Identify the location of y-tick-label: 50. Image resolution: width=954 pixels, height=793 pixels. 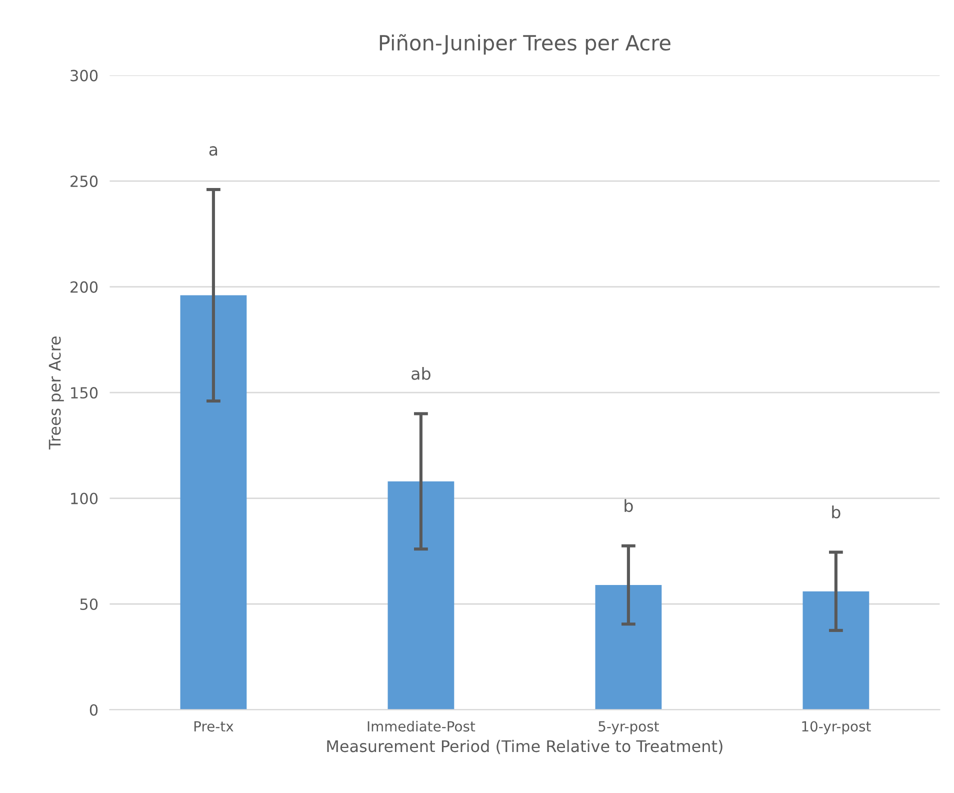
(89, 604).